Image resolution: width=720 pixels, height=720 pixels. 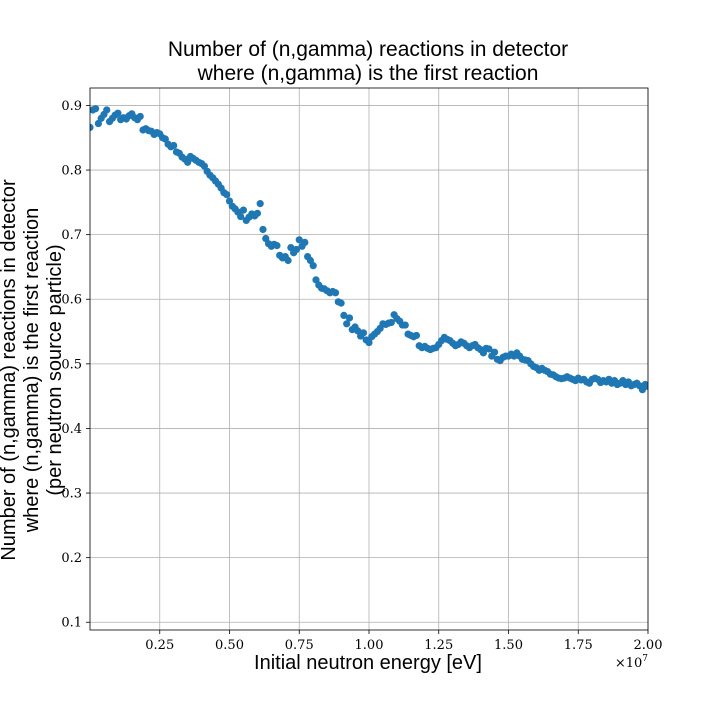 What do you see at coordinates (71, 106) in the screenshot?
I see `y-tick-label: 0.9` at bounding box center [71, 106].